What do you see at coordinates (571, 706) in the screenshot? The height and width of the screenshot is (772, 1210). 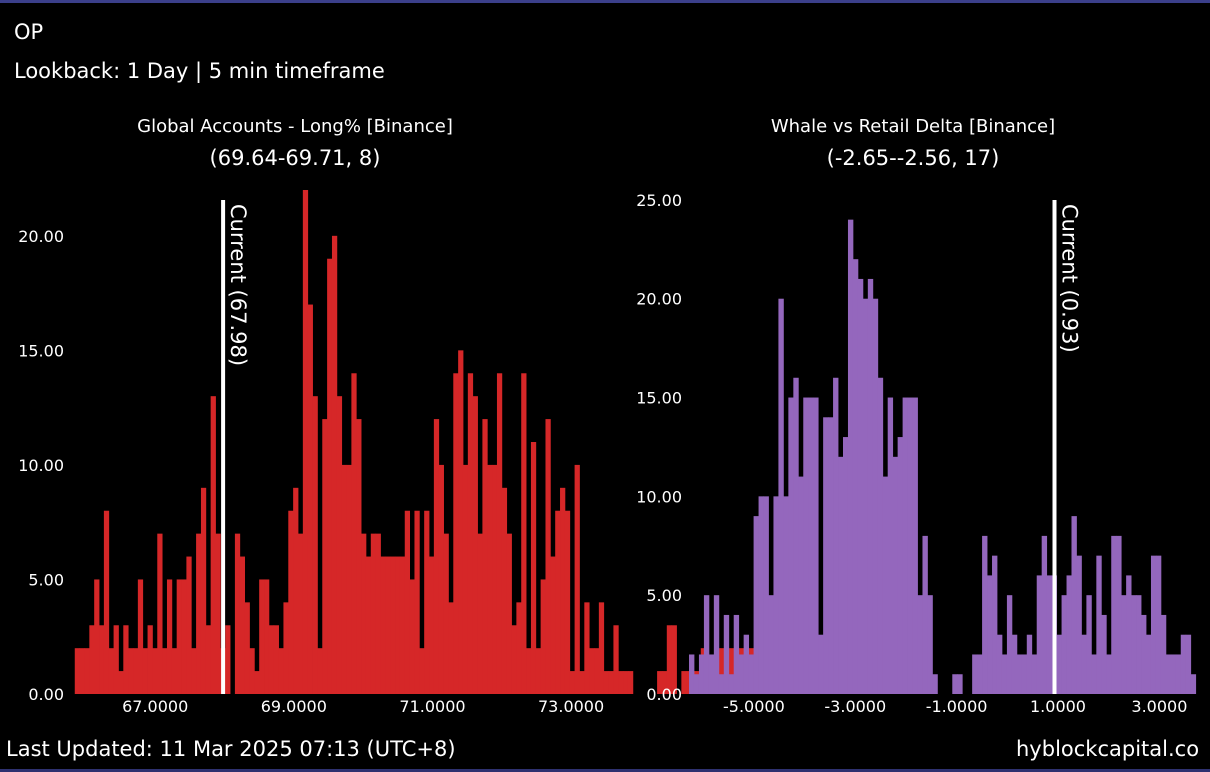 I see `left-x-tick-label: 73.0000` at bounding box center [571, 706].